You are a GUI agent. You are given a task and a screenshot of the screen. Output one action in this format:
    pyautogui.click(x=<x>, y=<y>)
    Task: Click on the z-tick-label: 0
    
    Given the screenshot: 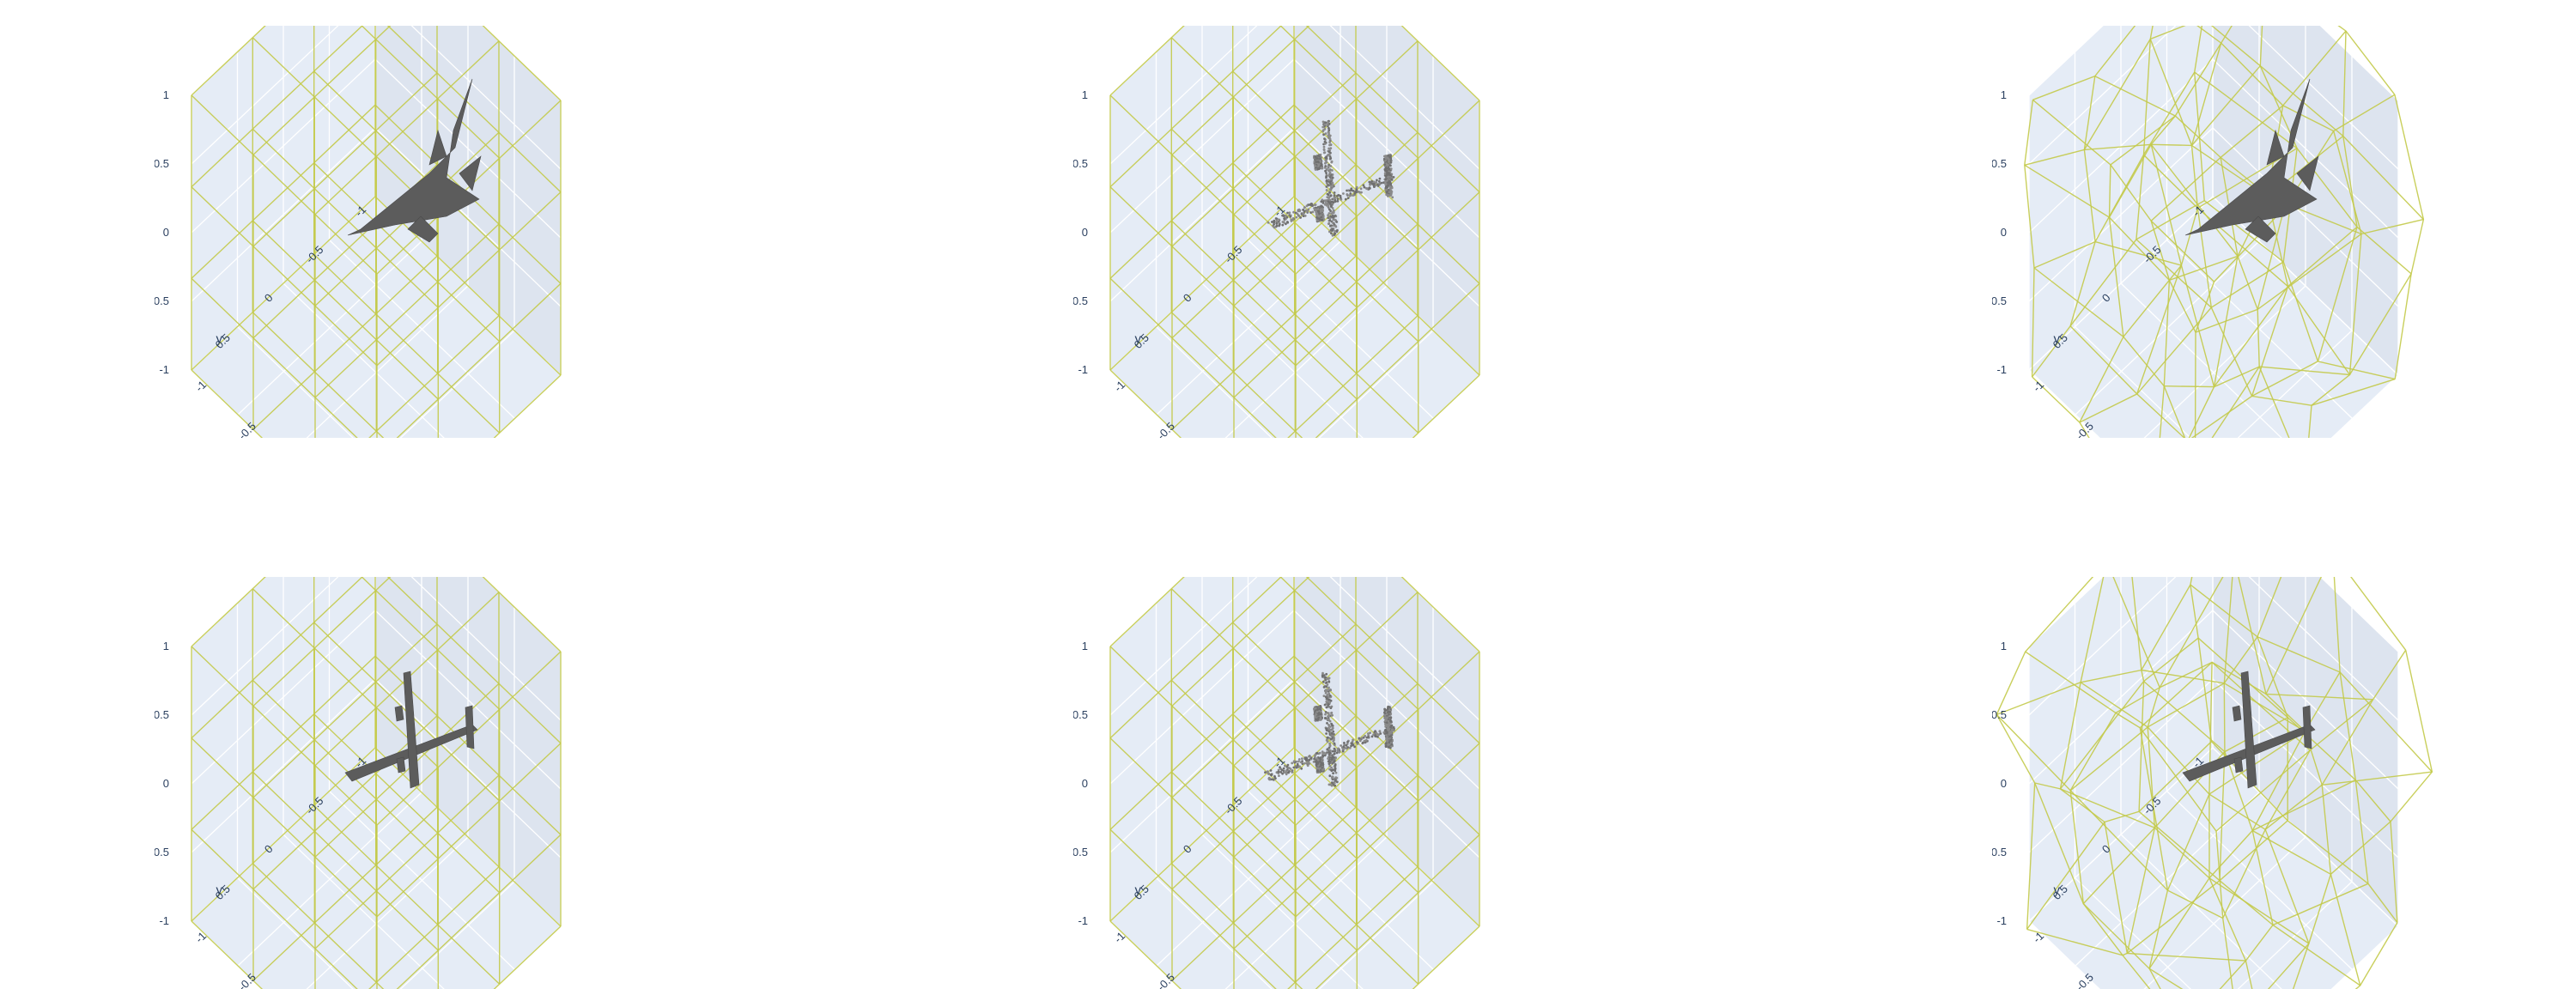 What is the action you would take?
    pyautogui.click(x=1085, y=783)
    